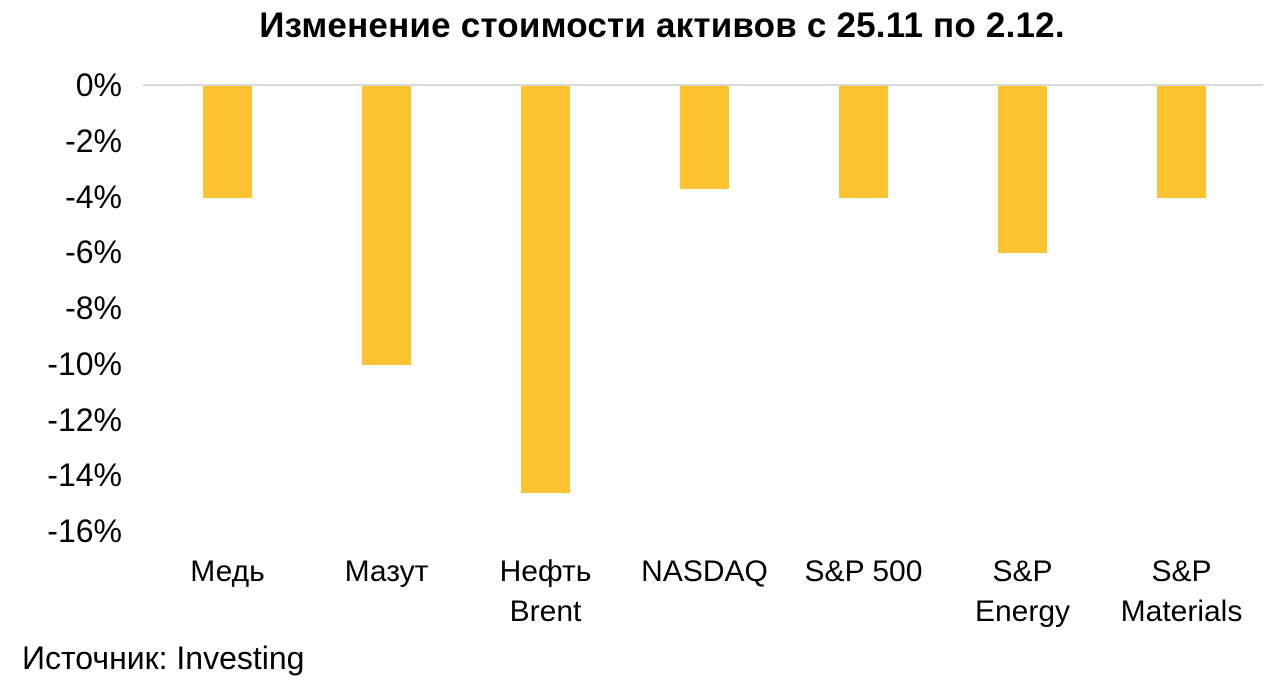 This screenshot has width=1284, height=690. I want to click on y-tick-label: -16%, so click(84, 531).